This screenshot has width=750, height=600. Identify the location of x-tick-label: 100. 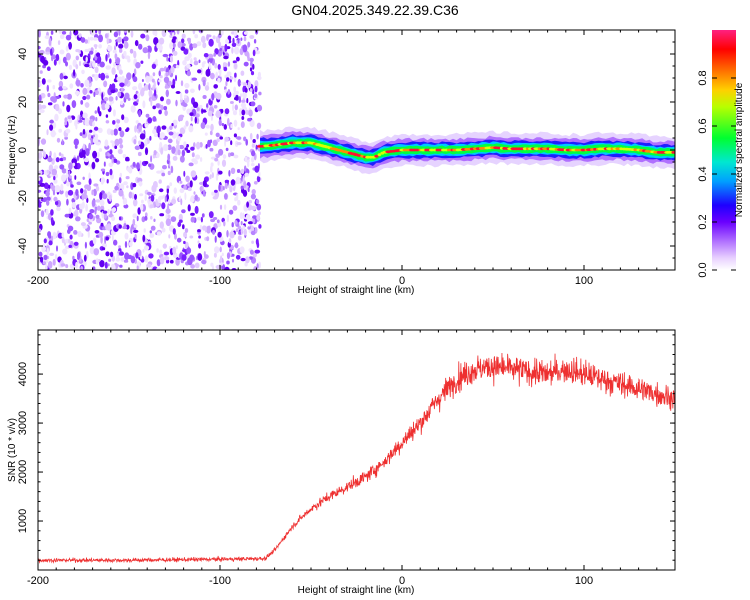
(584, 581).